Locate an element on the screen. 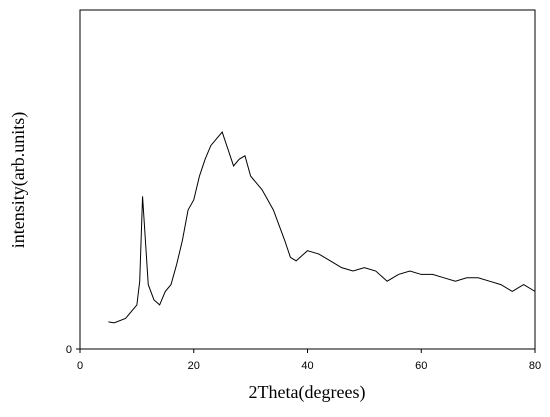 The width and height of the screenshot is (550, 417). x-tick-label: 0 is located at coordinates (80, 366).